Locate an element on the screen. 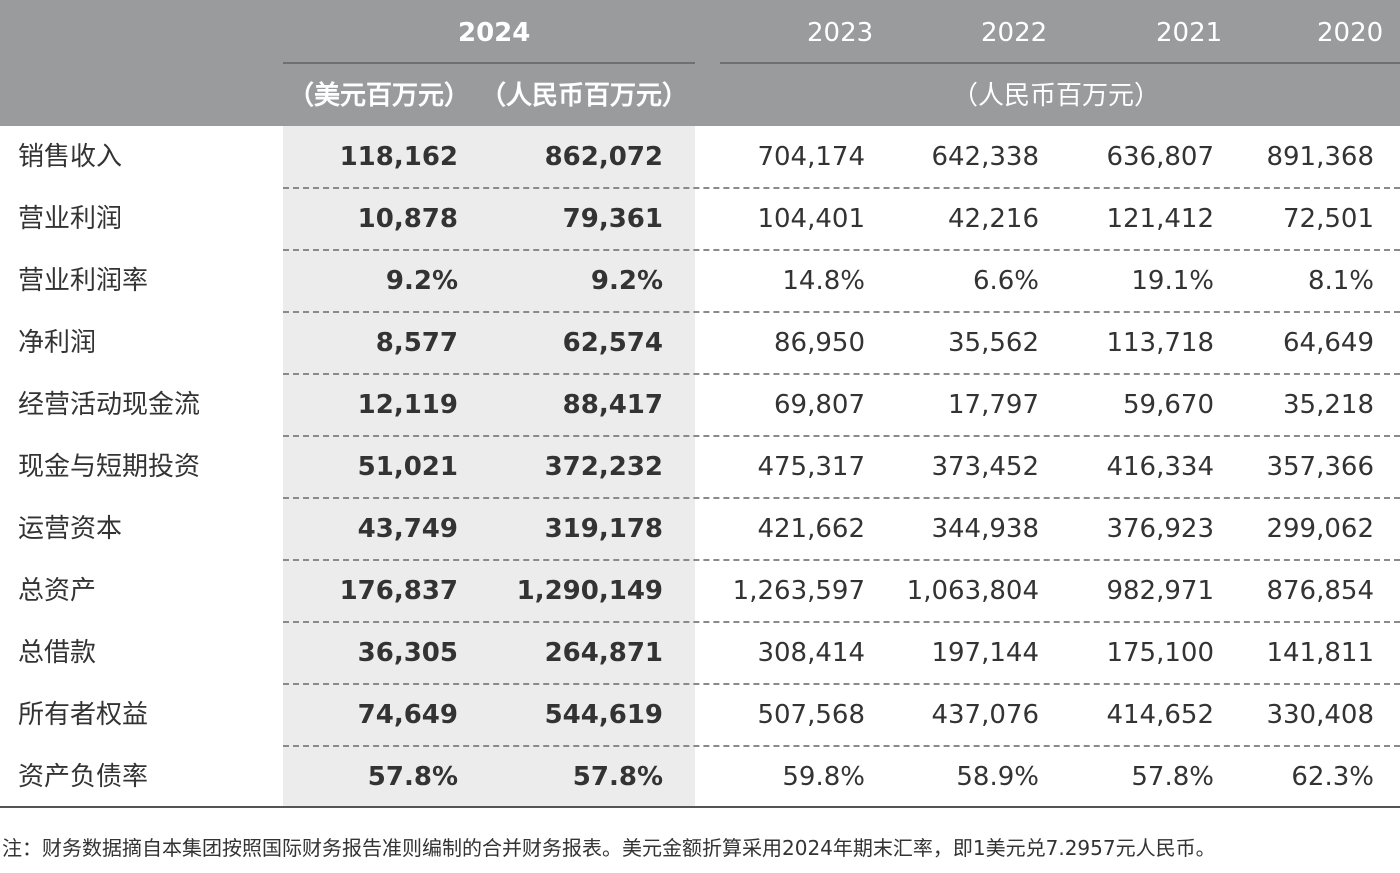 This screenshot has width=1400, height=873. cell-2022: 42,216 is located at coordinates (993, 219).